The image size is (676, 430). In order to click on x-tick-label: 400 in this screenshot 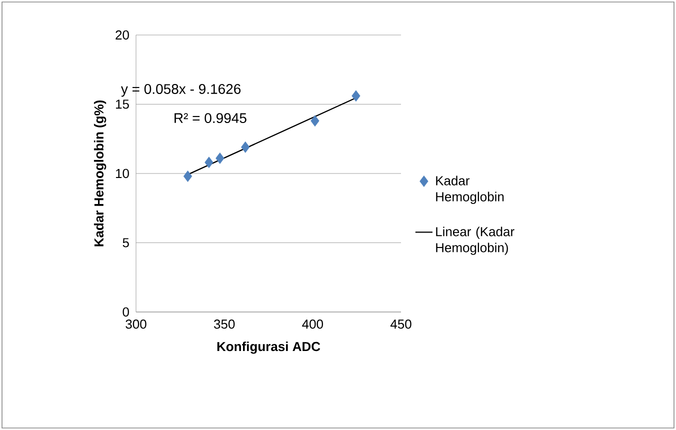, I will do `click(313, 324)`.